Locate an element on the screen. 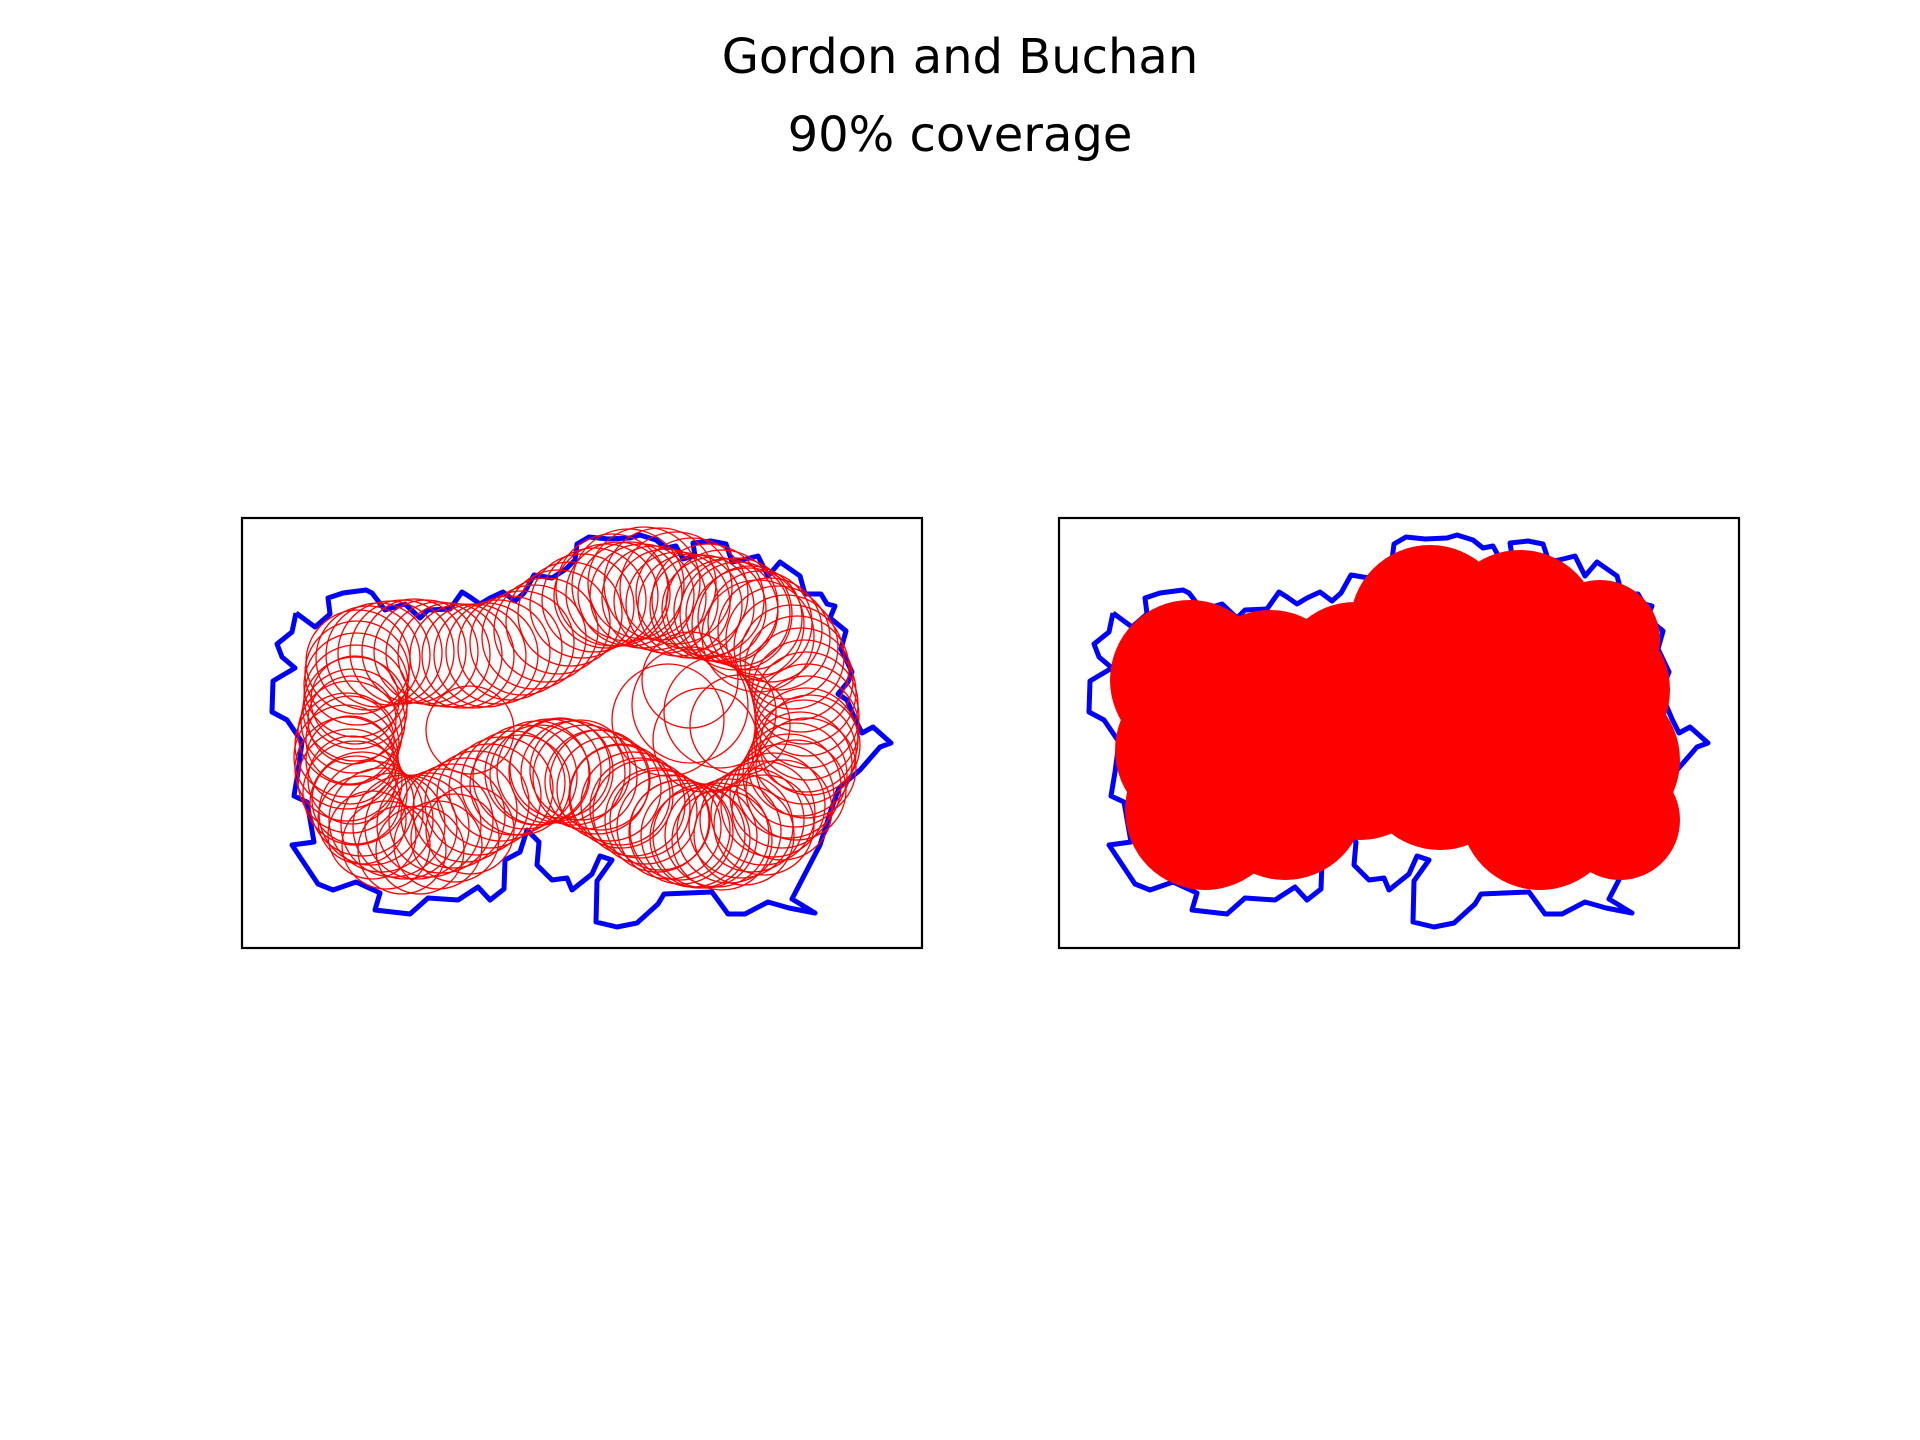  left-panel is located at coordinates (582, 733).